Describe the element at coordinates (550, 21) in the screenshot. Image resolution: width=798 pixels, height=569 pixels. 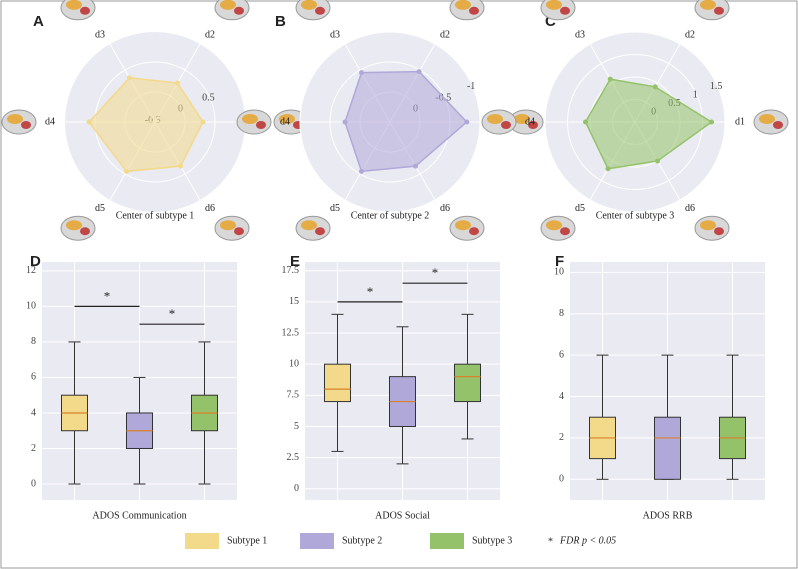
I see `panel-letter: C` at that location.